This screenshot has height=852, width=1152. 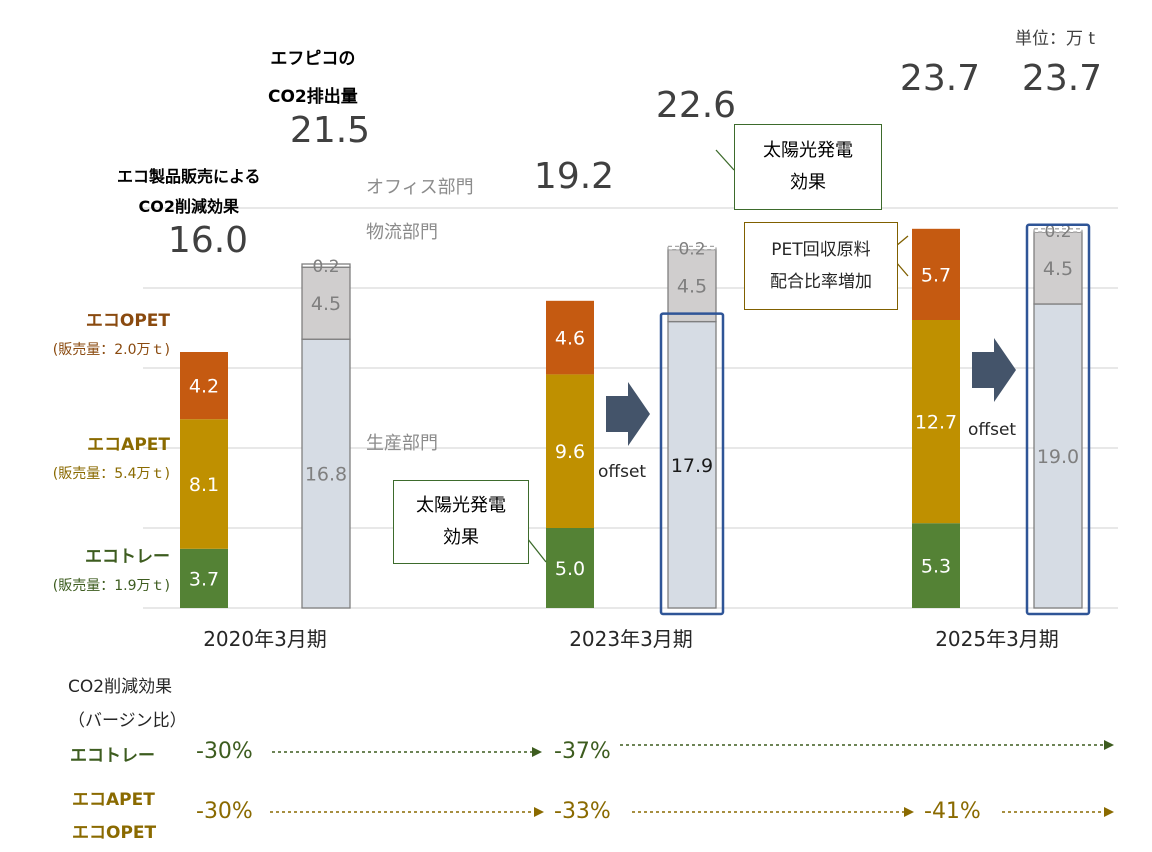 I want to click on emission-production-value-1: 17.9, so click(x=692, y=466).